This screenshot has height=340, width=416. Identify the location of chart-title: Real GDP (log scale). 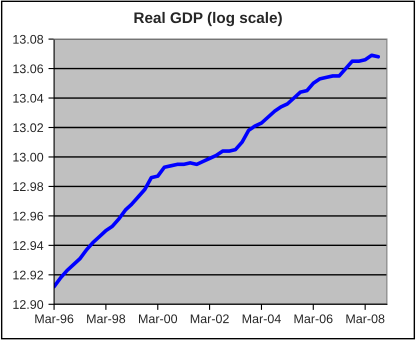
(208, 19).